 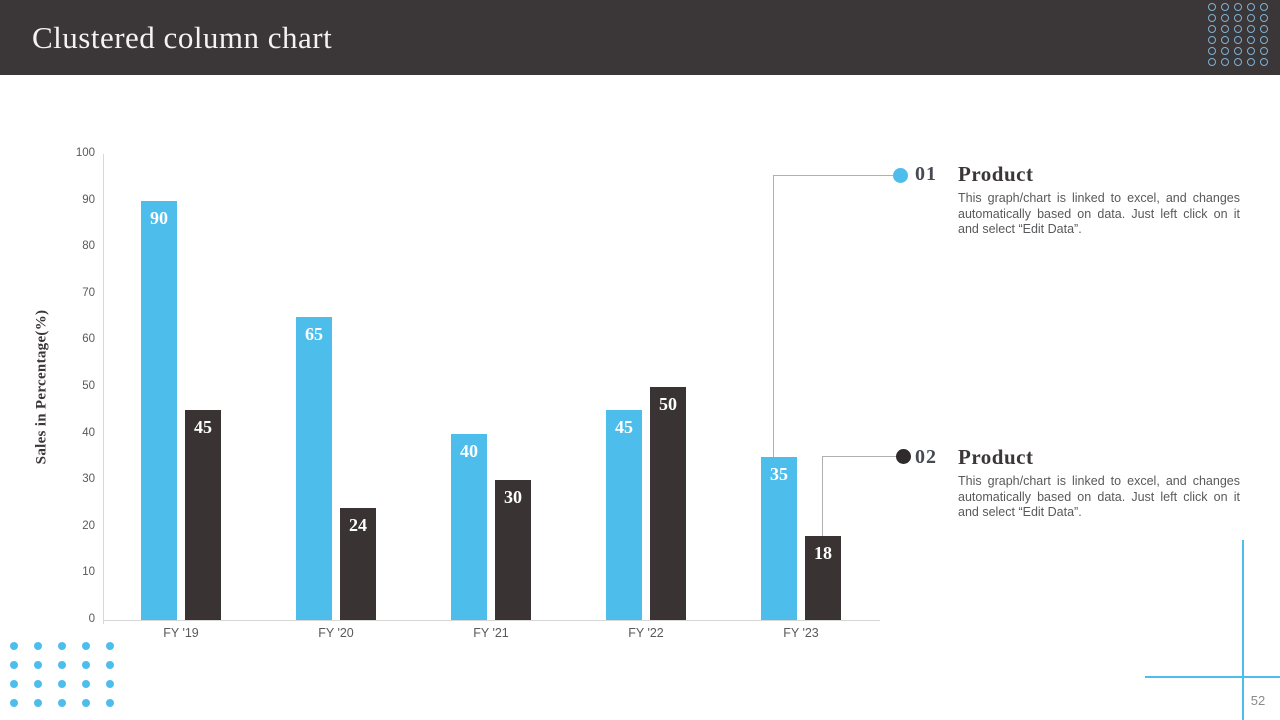 I want to click on callout-01-heading: 01 Product, so click(x=1081, y=173).